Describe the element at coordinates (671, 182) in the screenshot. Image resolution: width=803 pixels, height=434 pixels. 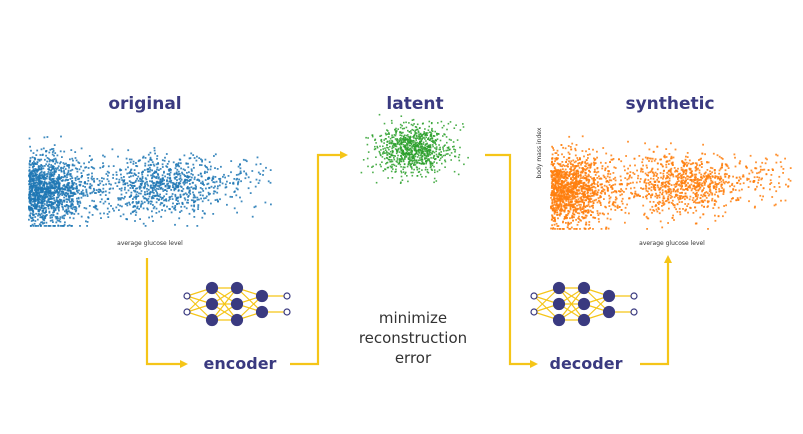
I see `synthetic-scatter` at that location.